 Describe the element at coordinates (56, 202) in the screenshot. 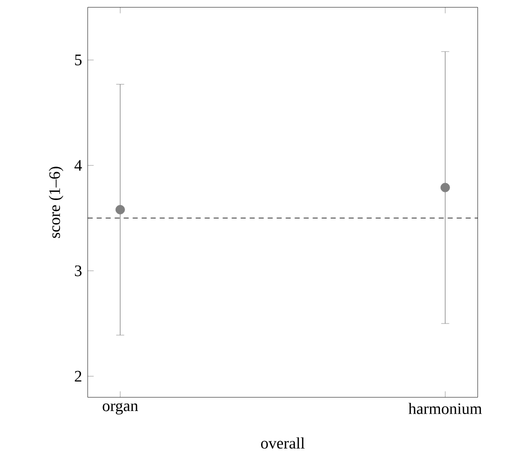

I see `y-axis-title: score (1–6)` at that location.